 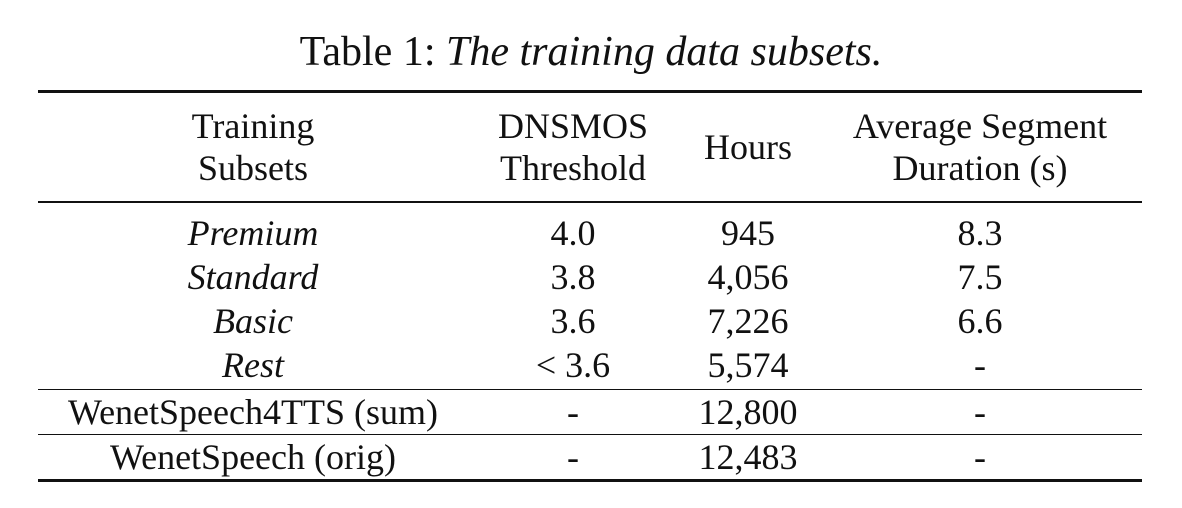 What do you see at coordinates (253, 458) in the screenshot?
I see `dataset-name: WenetSpeech (orig)` at bounding box center [253, 458].